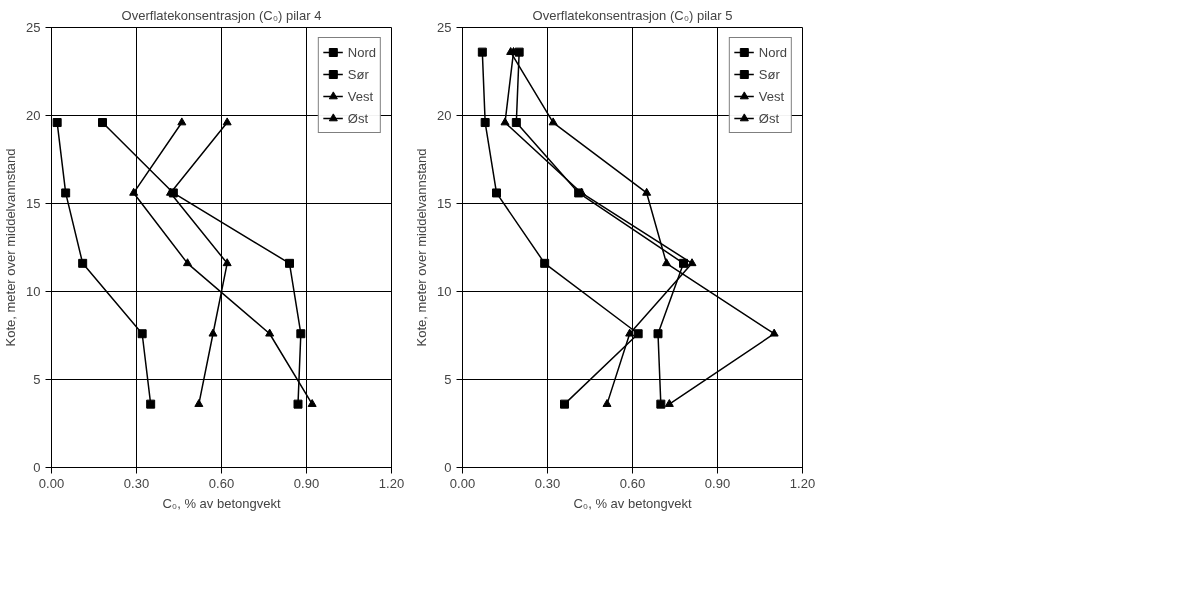 The image size is (1184, 615). I want to click on chart-title: Overflatekonsentrasjon (C₀) pilar 5, so click(632, 15).